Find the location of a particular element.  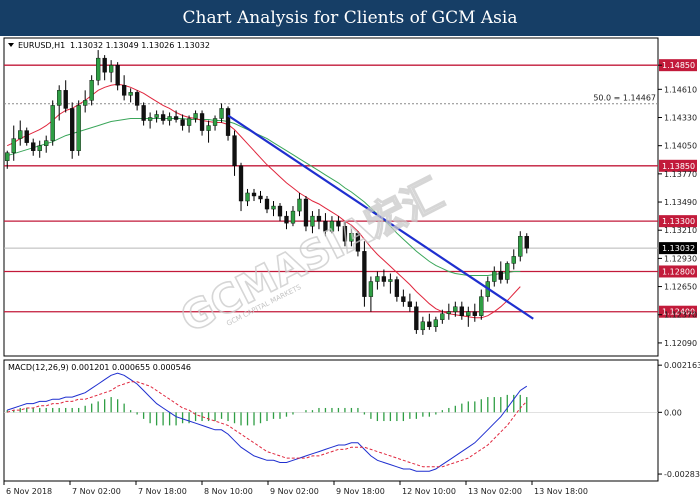

level-label-2: 1.13850 is located at coordinates (678, 166).